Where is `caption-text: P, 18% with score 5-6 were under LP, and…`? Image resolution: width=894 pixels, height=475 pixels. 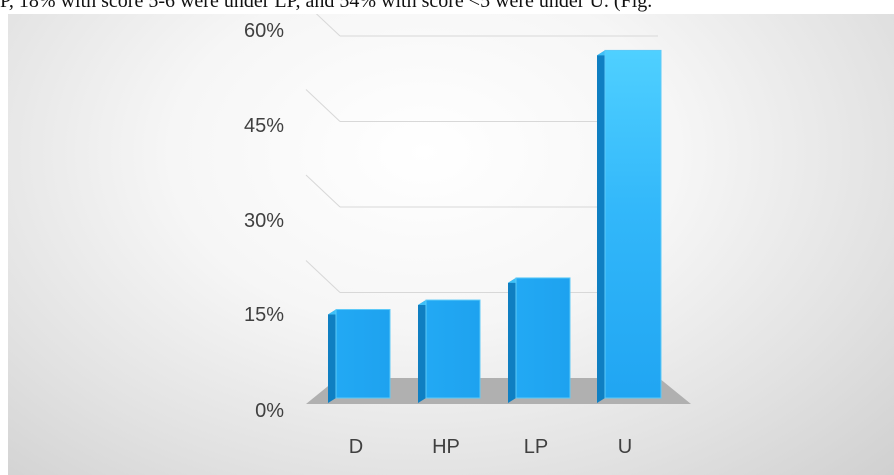 caption-text: P, 18% with score 5-6 were under LP, and… is located at coordinates (326, 6).